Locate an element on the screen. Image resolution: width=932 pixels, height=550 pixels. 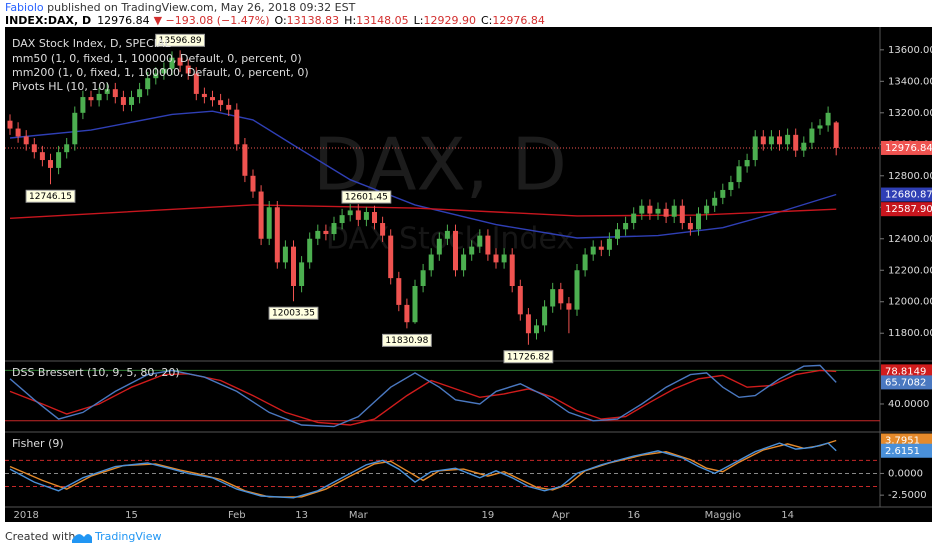
price-tag: 2.6151 is located at coordinates (902, 451).